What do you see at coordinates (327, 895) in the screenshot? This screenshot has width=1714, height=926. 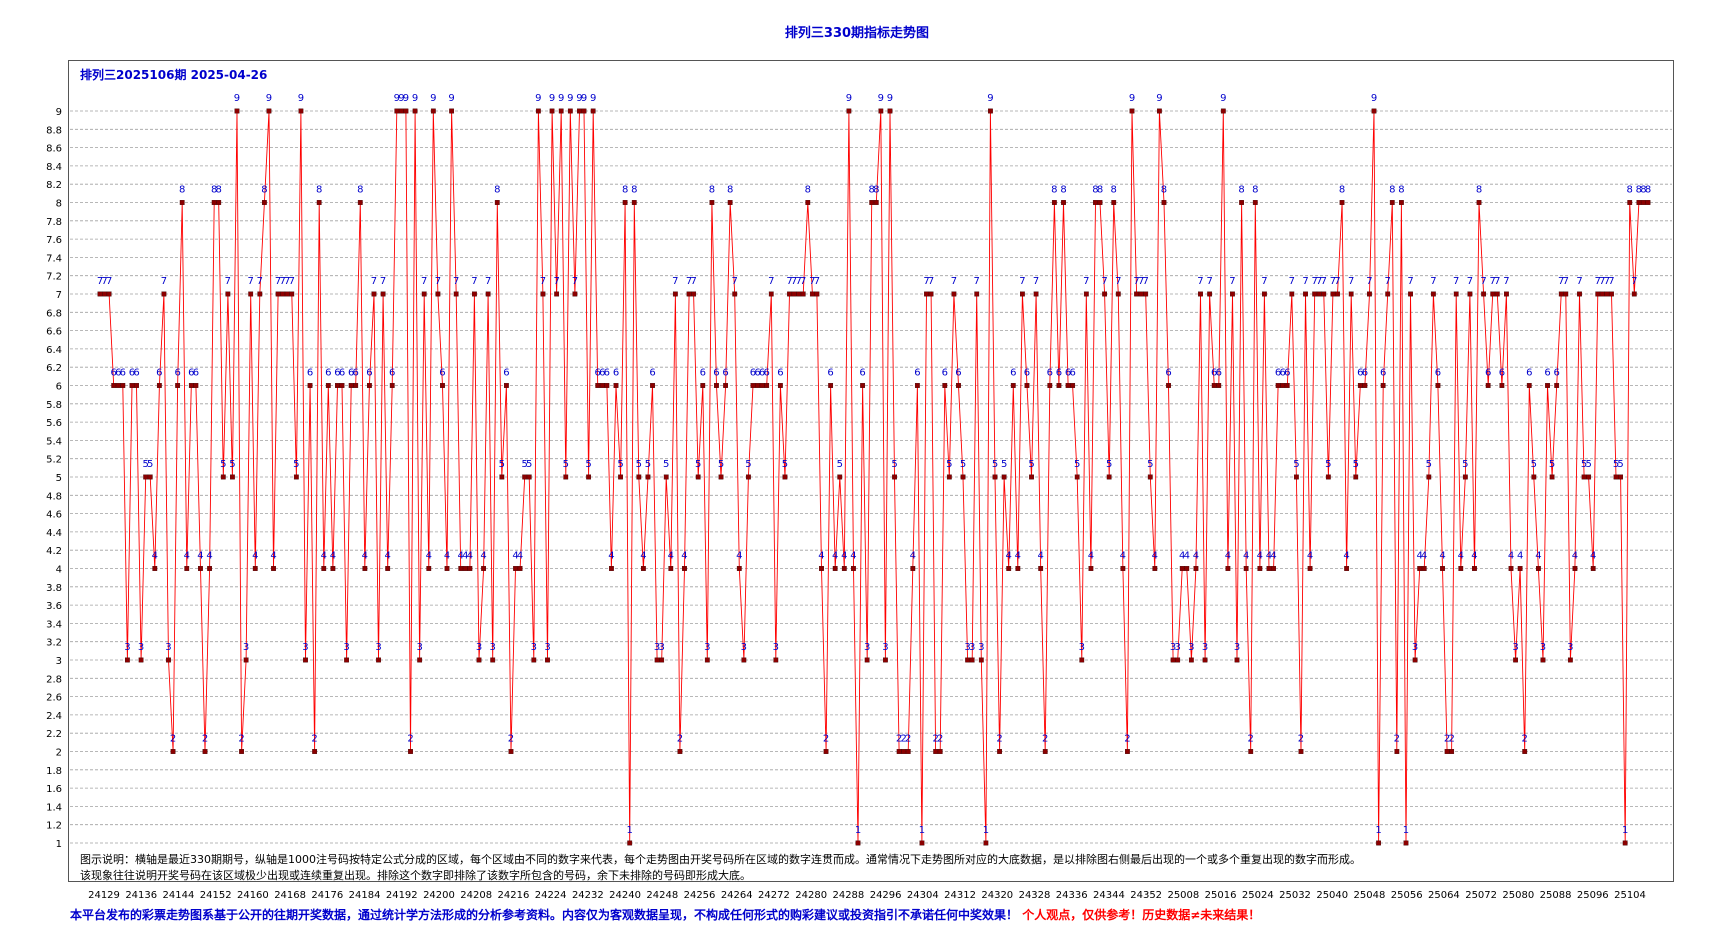 I see `x-tick-label: 24176` at bounding box center [327, 895].